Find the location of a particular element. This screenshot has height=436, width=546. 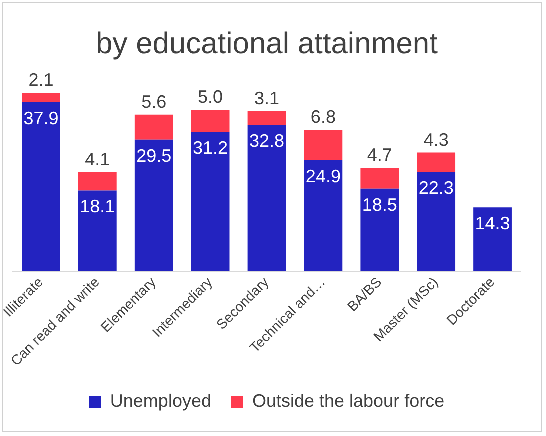

data-label: 37.9 is located at coordinates (41, 118).